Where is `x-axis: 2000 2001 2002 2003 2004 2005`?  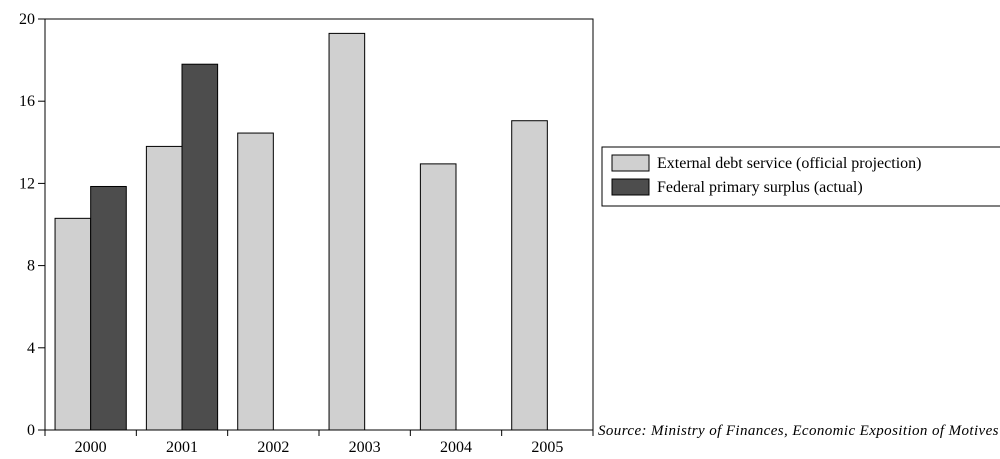 x-axis: 2000 2001 2002 2003 2004 2005 is located at coordinates (319, 443).